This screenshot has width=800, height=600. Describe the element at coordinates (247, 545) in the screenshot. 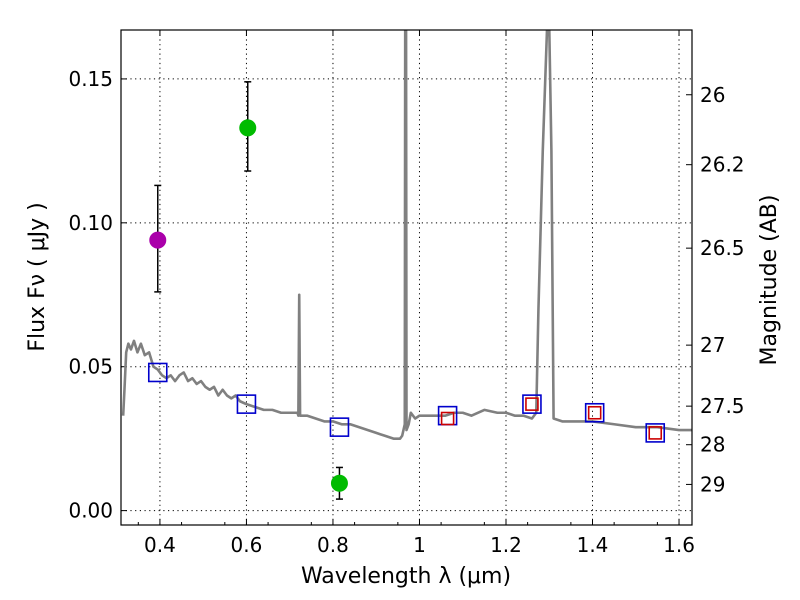

I see `x-tick-label: 0.6` at that location.